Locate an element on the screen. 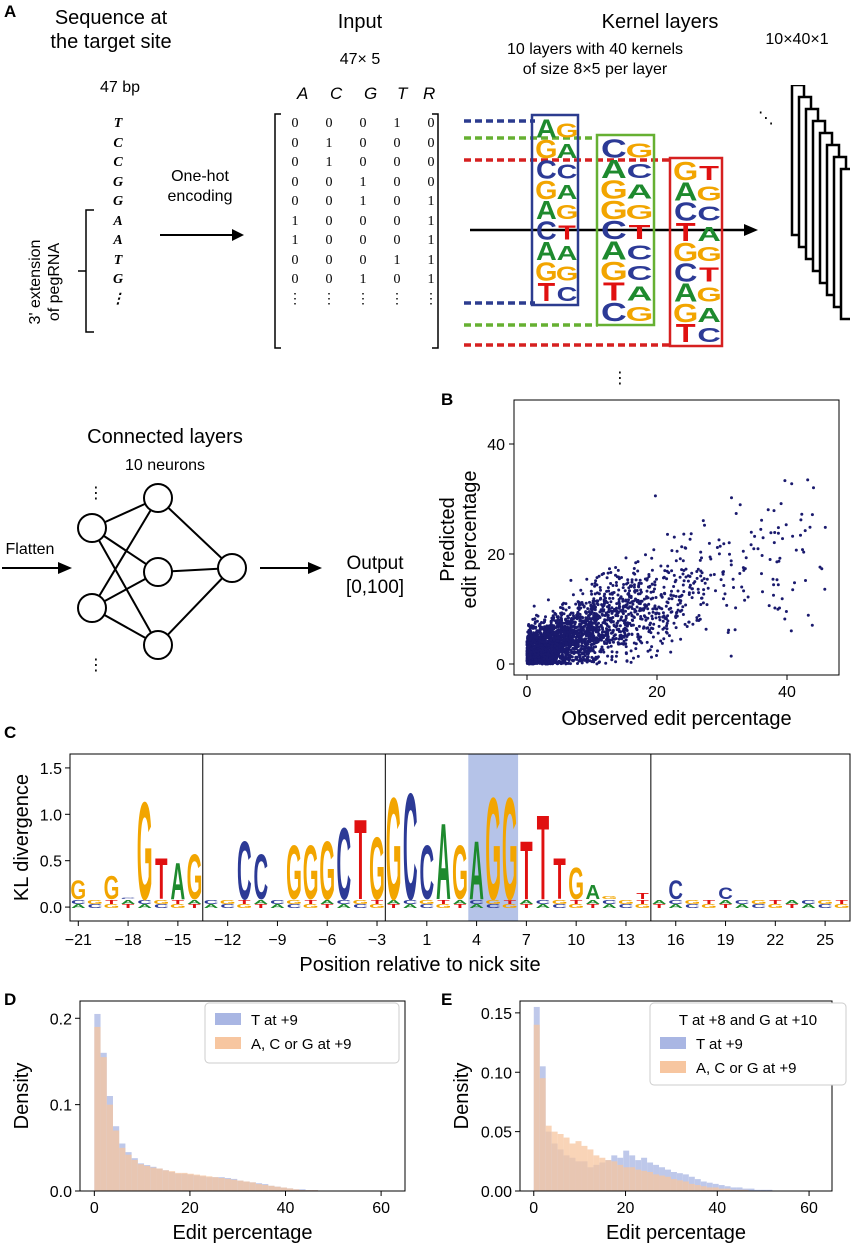 The width and height of the screenshot is (851, 1247). x-tick-label: 25 is located at coordinates (825, 940).